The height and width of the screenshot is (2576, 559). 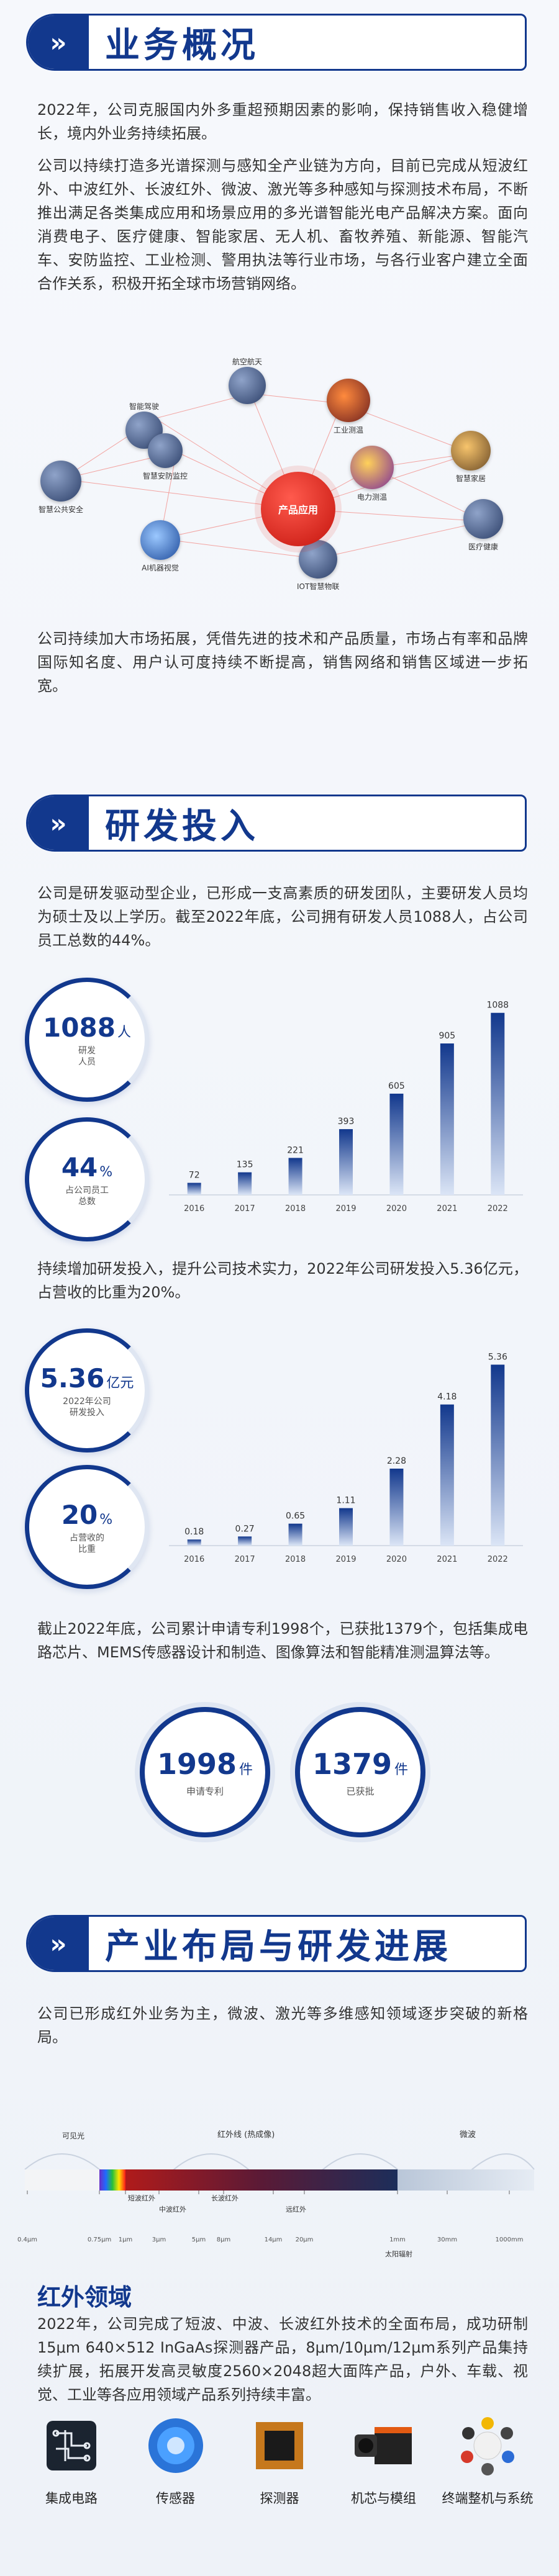 What do you see at coordinates (245, 1529) in the screenshot?
I see `data-label: 0.27` at bounding box center [245, 1529].